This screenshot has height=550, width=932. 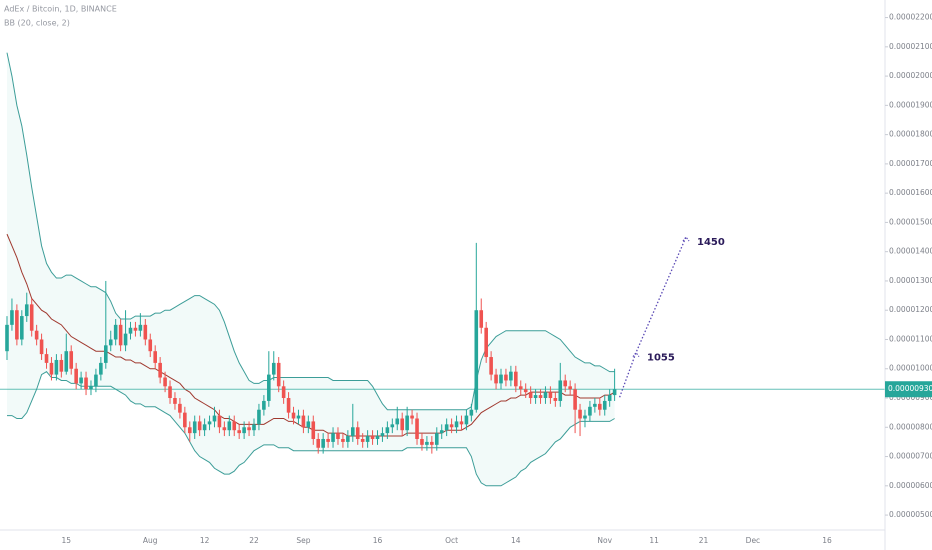 I want to click on x-tick-label: Aug, so click(x=150, y=540).